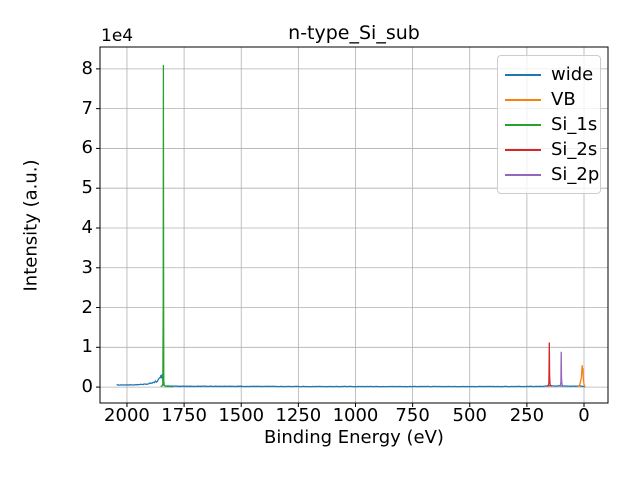  What do you see at coordinates (87, 227) in the screenshot?
I see `y-tick-label: 4` at bounding box center [87, 227].